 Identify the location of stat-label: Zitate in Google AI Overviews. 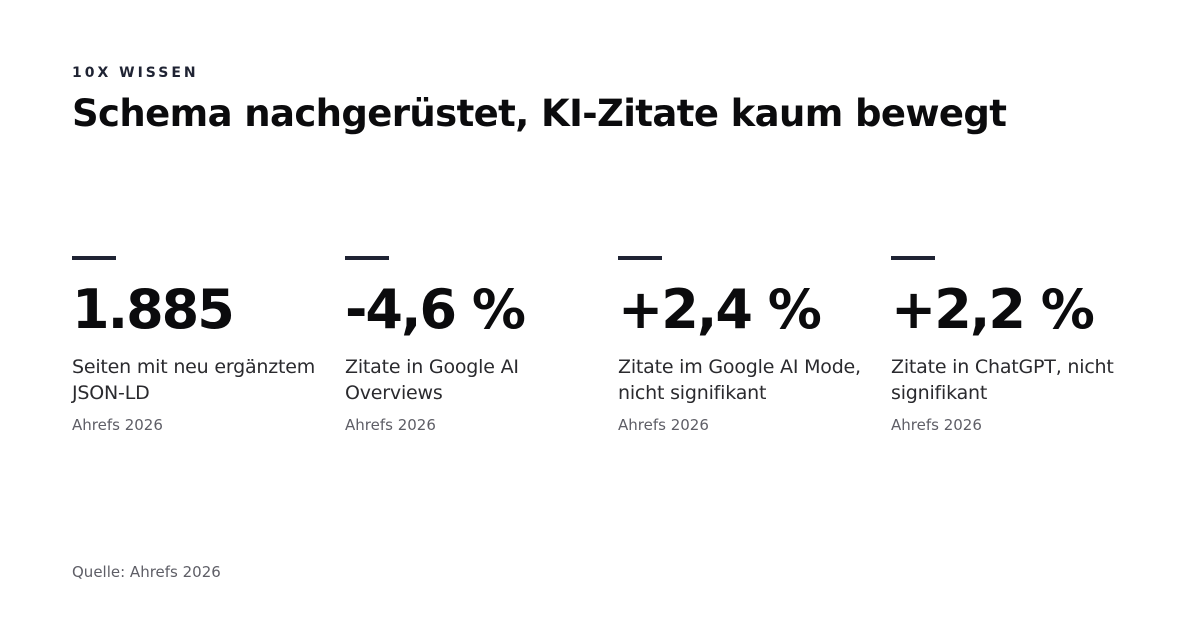
(432, 380).